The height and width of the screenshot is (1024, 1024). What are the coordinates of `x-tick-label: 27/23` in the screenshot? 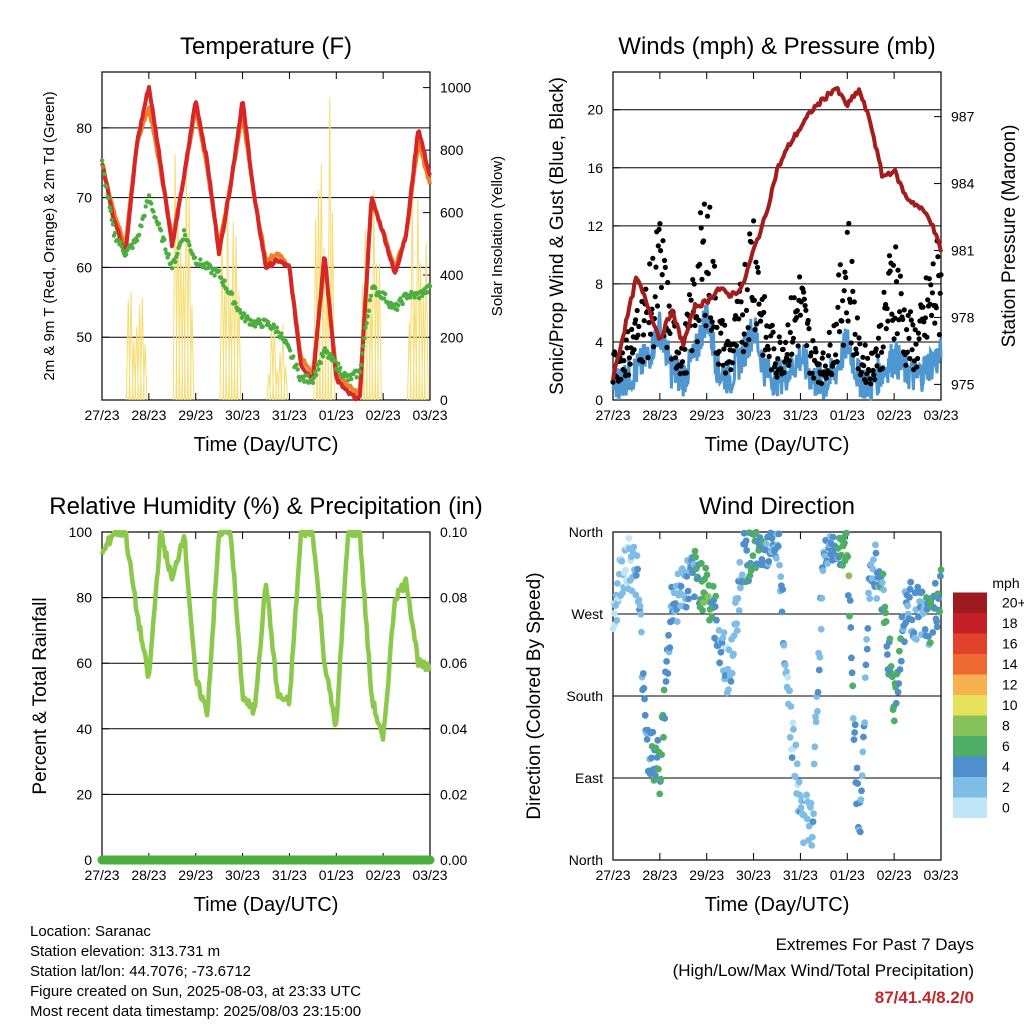 It's located at (101, 415).